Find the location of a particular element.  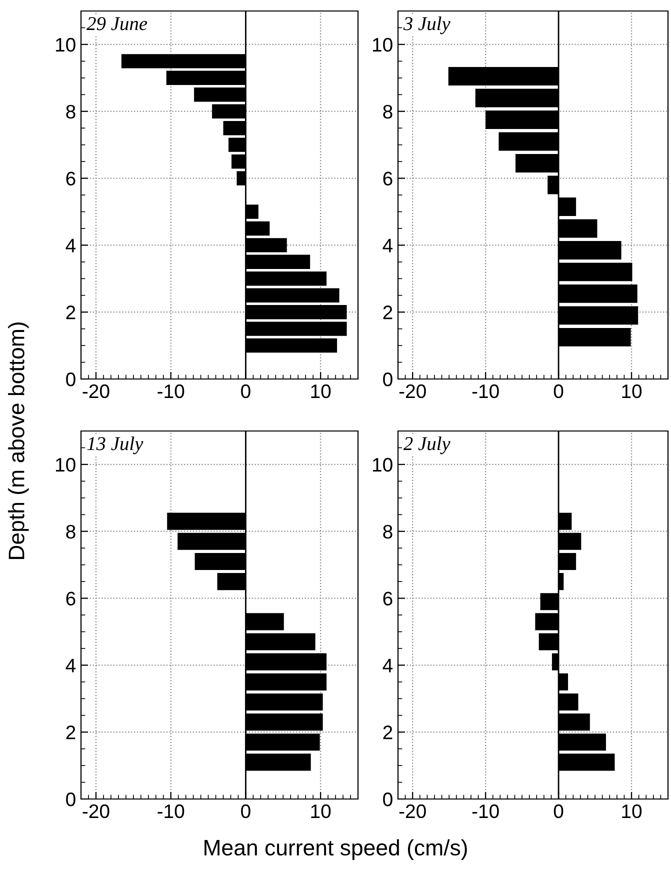

chart-title: 29 June is located at coordinates (117, 23).